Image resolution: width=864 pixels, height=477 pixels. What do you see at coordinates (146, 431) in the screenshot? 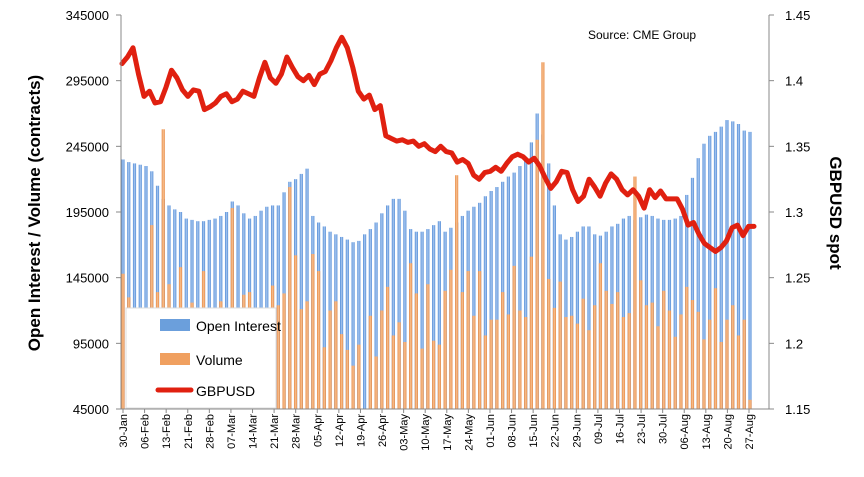
I see `x-tick-label: 06-Feb` at bounding box center [146, 431].